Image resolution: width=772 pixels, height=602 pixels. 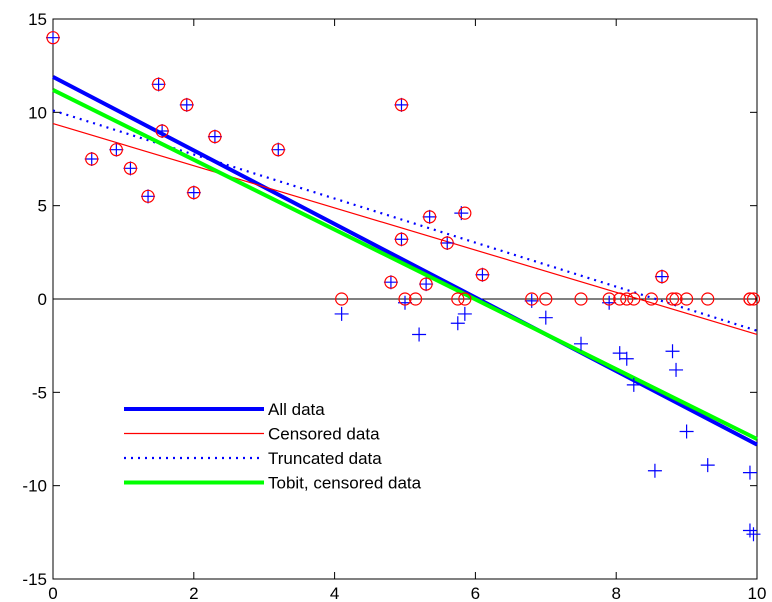 I want to click on y-tick-label: 10, so click(x=37, y=112).